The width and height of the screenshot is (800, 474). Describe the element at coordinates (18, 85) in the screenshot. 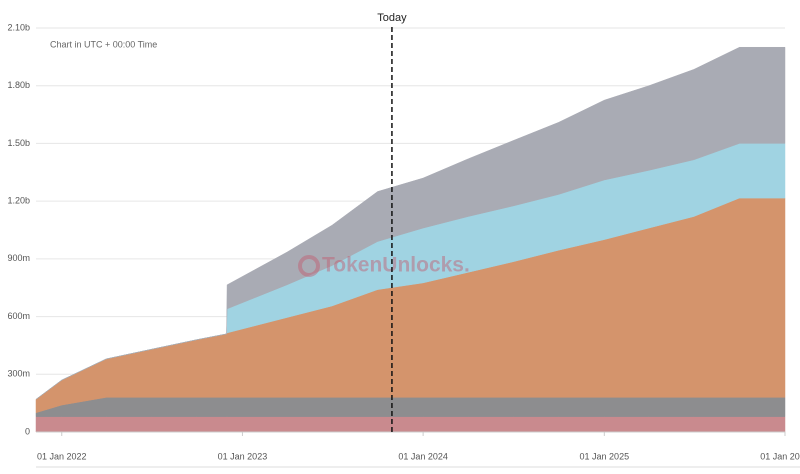

I see `y-tick-label: 1.80b` at that location.